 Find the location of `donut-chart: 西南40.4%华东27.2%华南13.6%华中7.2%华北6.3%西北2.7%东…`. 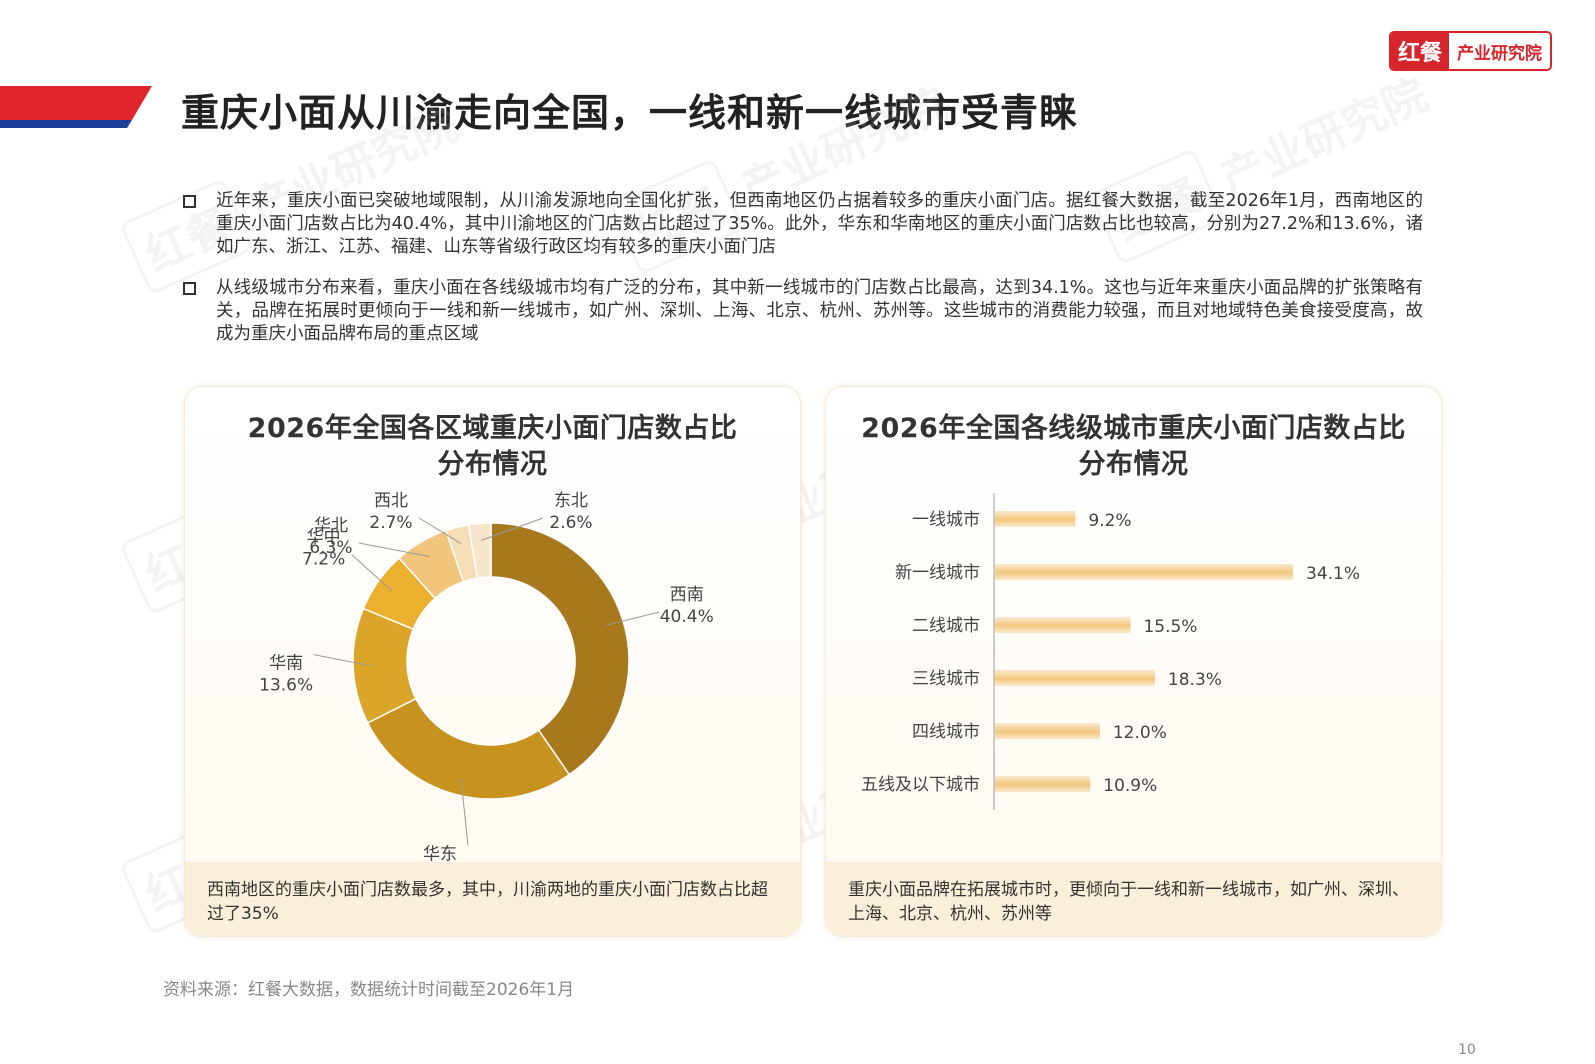

donut-chart: 西南40.4%华东27.2%华南13.6%华中7.2%华北6.3%西北2.7%东… is located at coordinates (486, 677).